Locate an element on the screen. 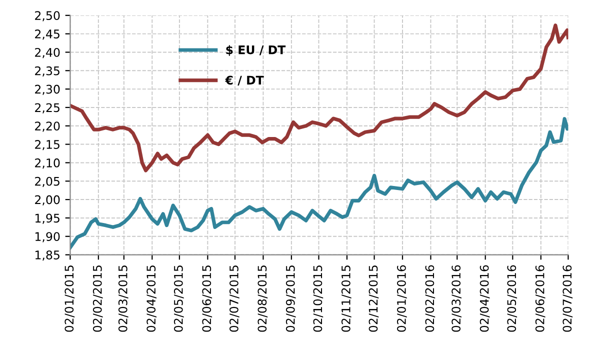  x-tick-label: 02/01/2015 is located at coordinates (69, 299).